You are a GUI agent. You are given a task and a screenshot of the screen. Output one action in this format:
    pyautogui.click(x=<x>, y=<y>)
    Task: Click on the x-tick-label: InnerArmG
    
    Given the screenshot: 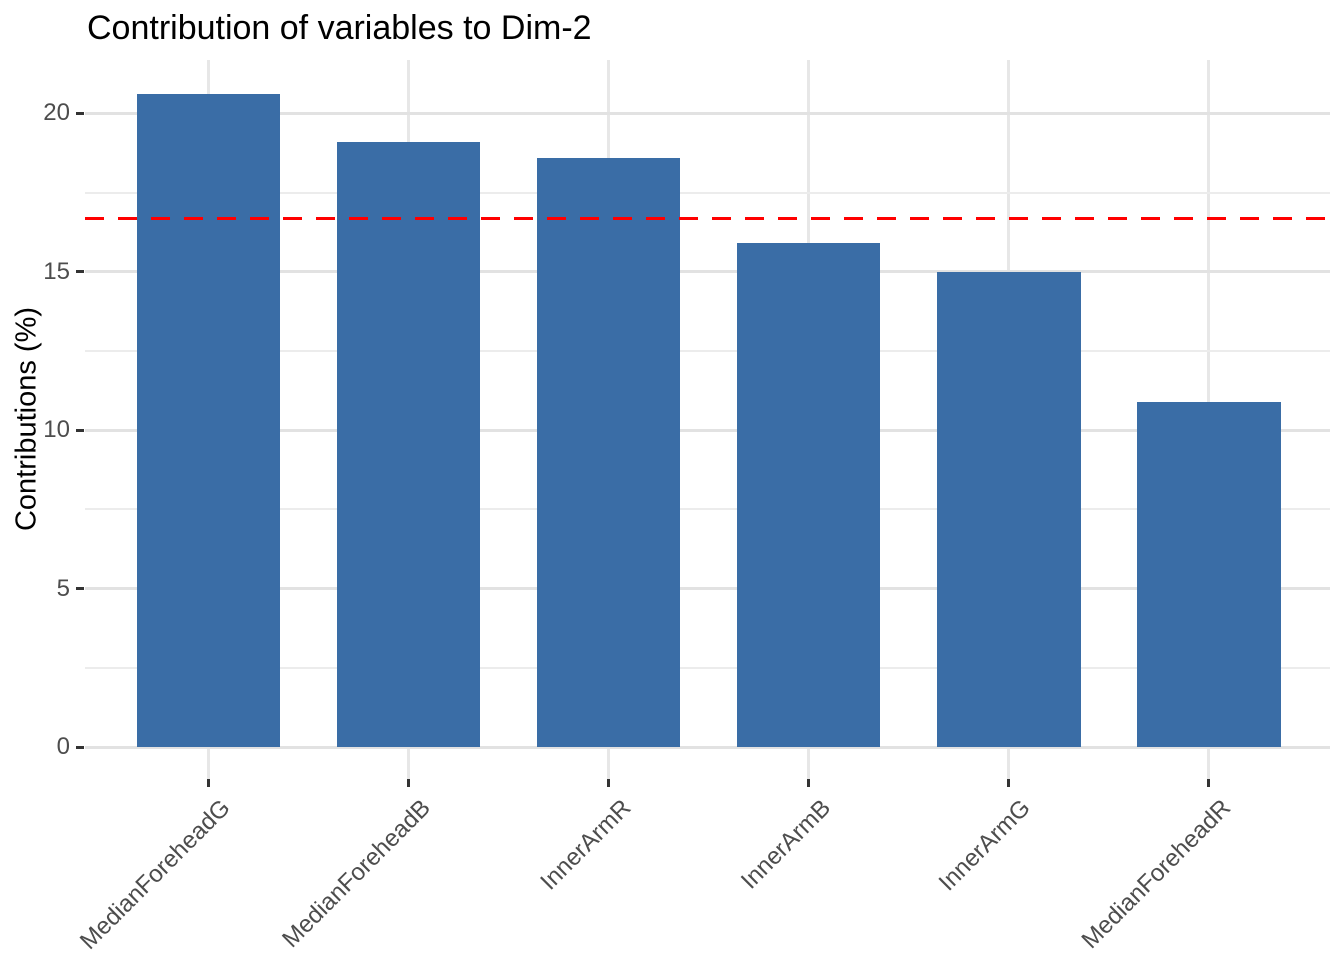 What is the action you would take?
    pyautogui.click(x=985, y=845)
    